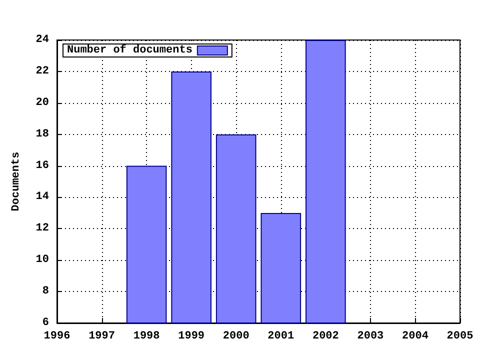  Describe the element at coordinates (146, 336) in the screenshot. I see `x-tick-label: 1998` at that location.